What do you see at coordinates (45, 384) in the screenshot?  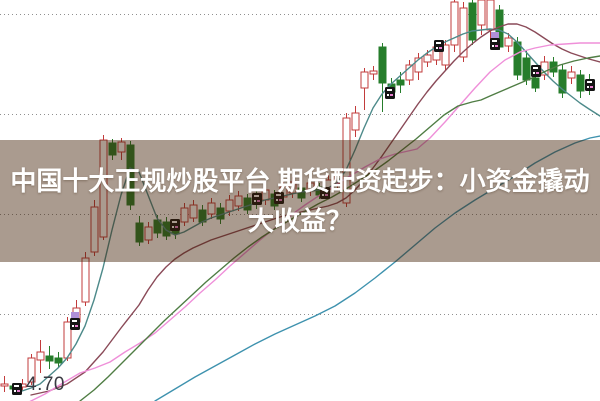 I see `price-axis-label: 4.70` at bounding box center [45, 384].